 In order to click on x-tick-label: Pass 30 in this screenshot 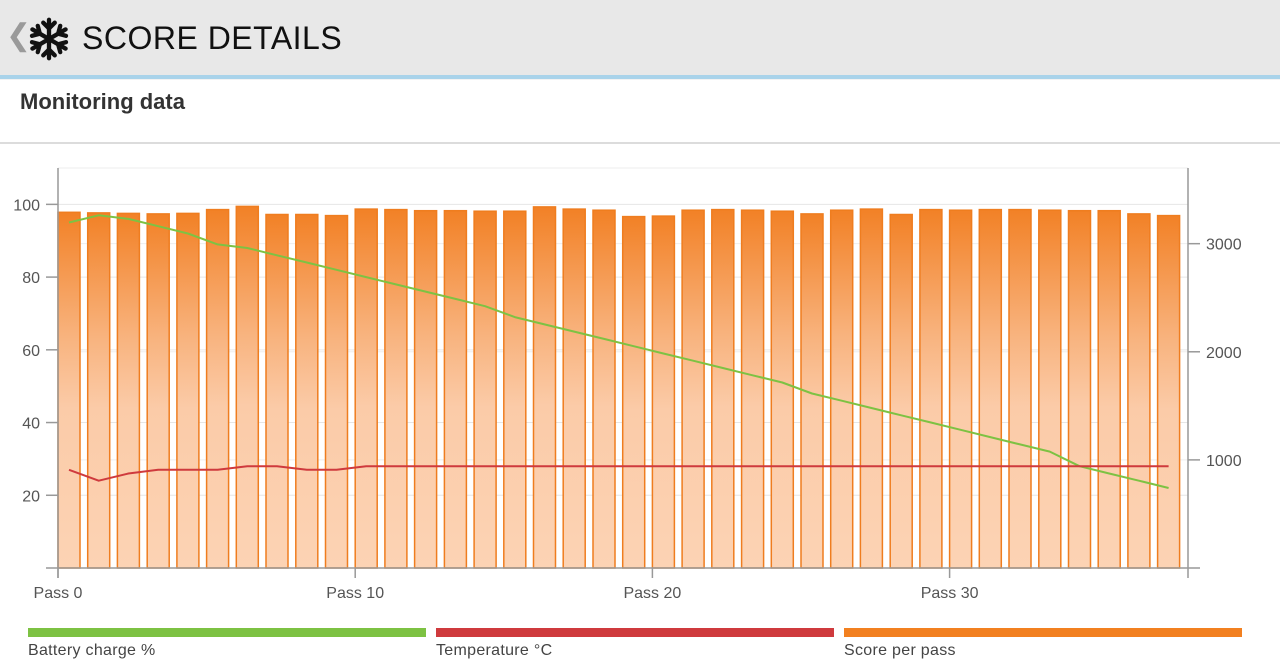, I will do `click(950, 593)`.